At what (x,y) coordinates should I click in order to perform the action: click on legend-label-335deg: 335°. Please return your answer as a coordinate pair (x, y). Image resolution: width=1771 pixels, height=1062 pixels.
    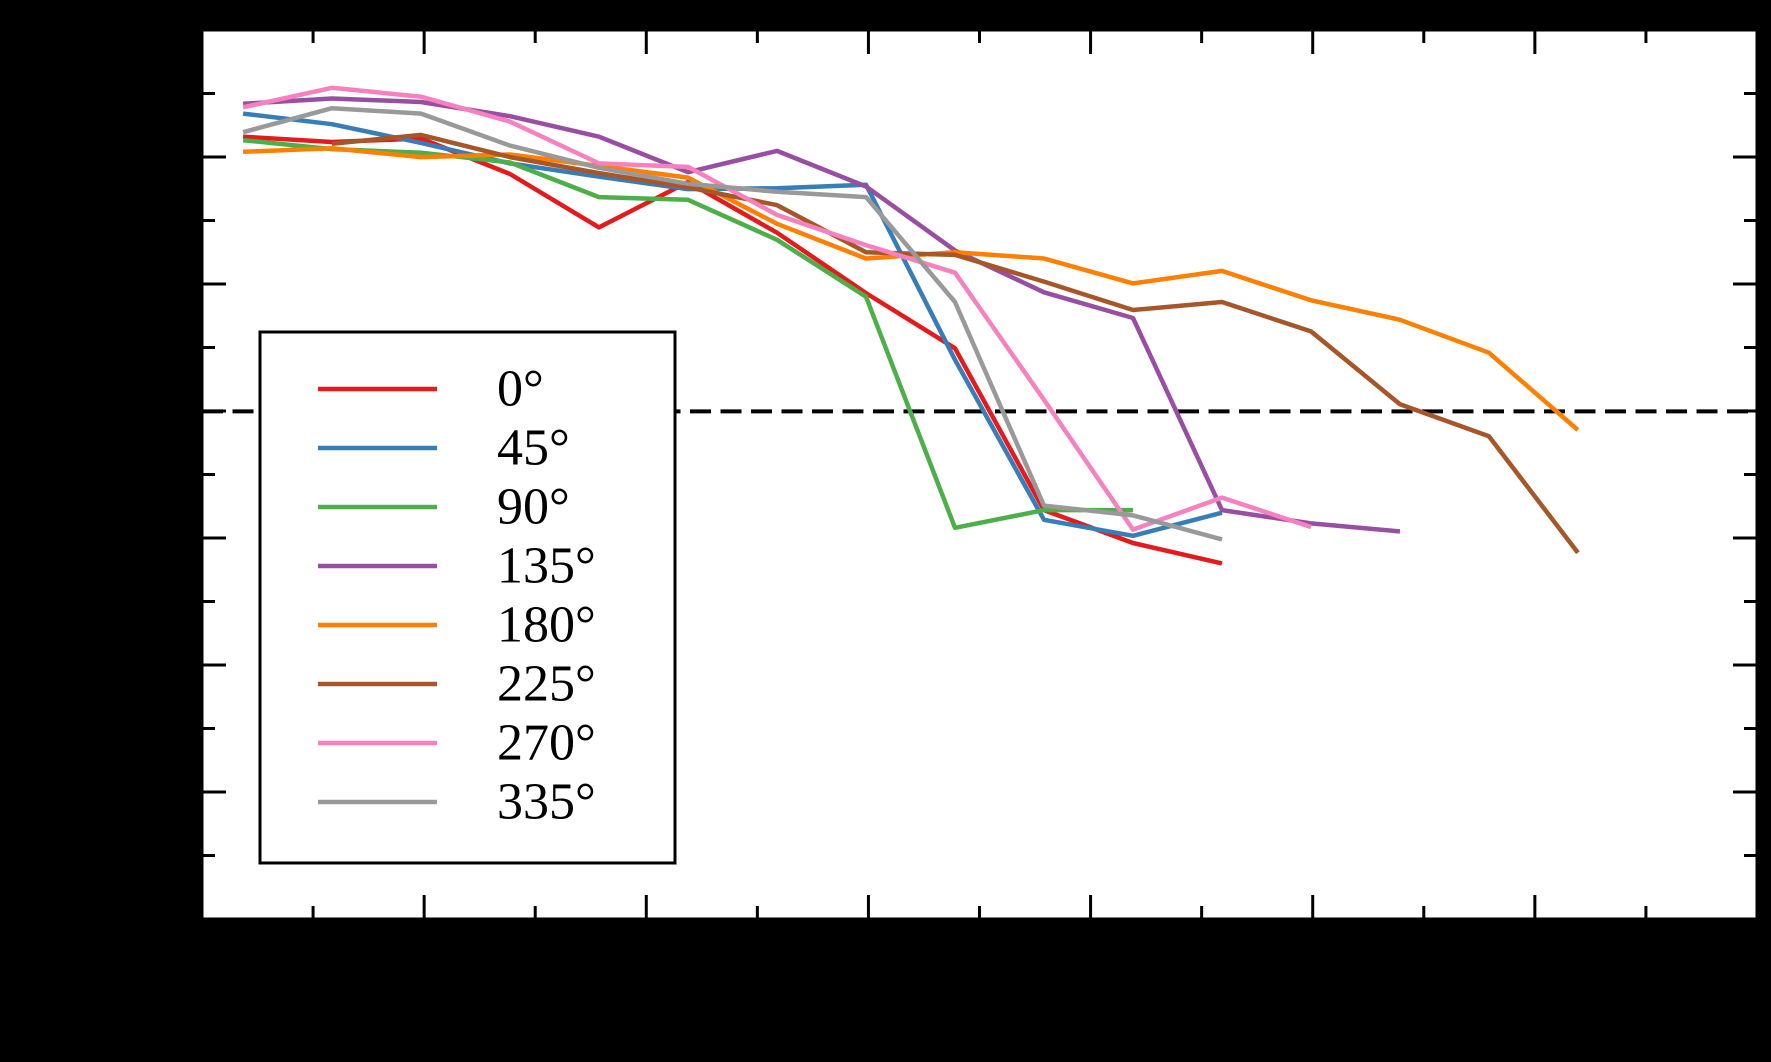
    Looking at the image, I should click on (546, 802).